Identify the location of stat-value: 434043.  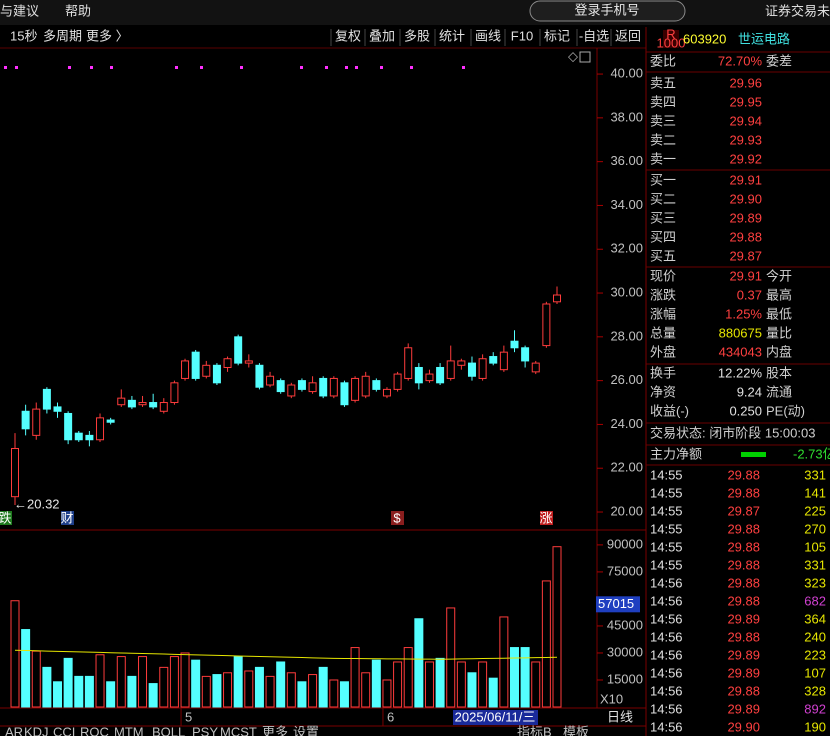
(740, 351).